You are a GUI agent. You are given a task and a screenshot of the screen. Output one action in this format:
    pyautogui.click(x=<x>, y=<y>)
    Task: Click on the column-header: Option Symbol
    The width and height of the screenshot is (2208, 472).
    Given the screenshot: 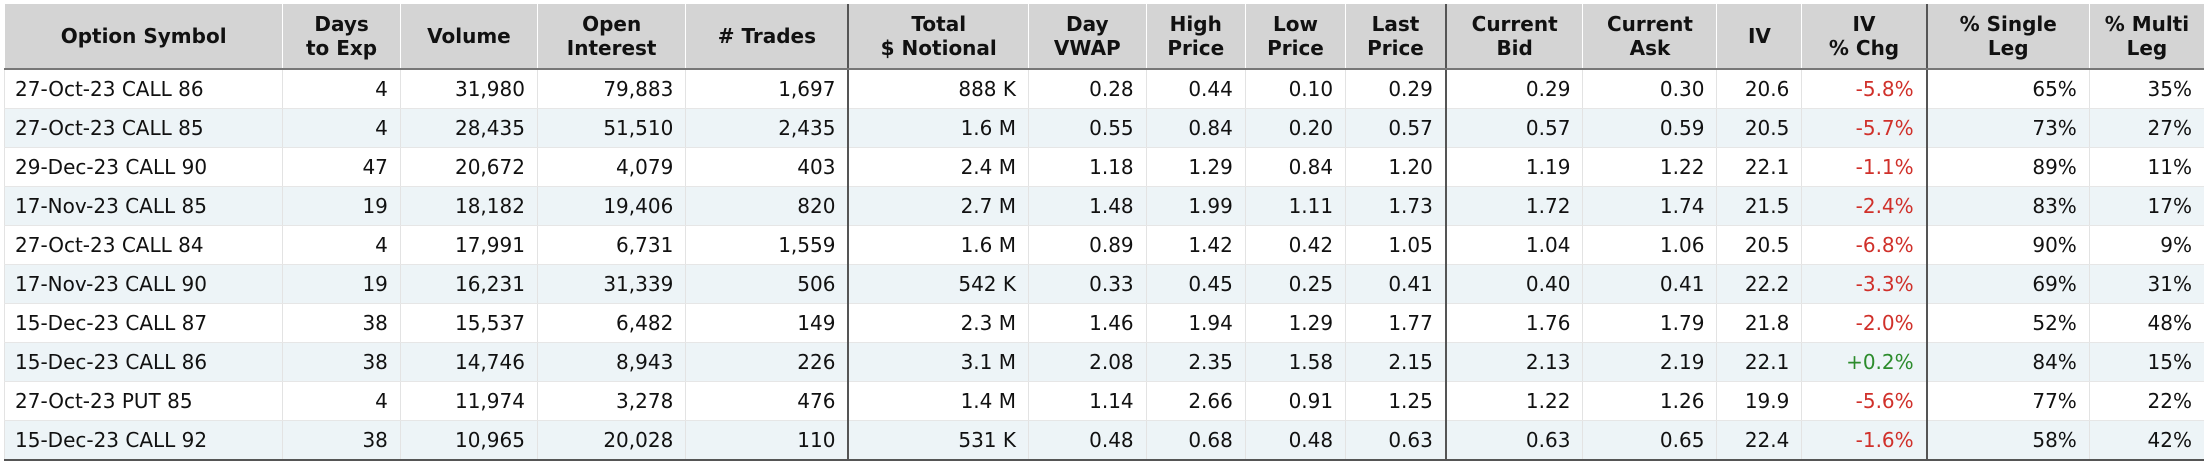 What is the action you would take?
    pyautogui.click(x=143, y=37)
    